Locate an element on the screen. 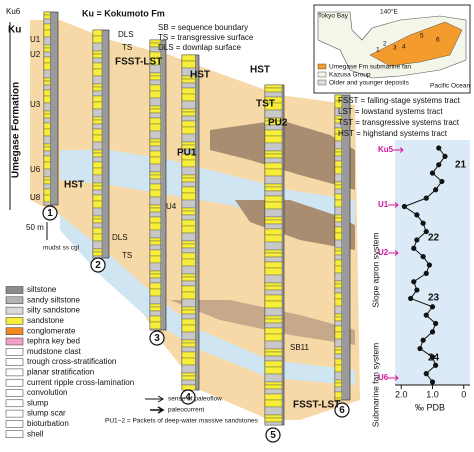  paleoflow-icon is located at coordinates (154, 399).